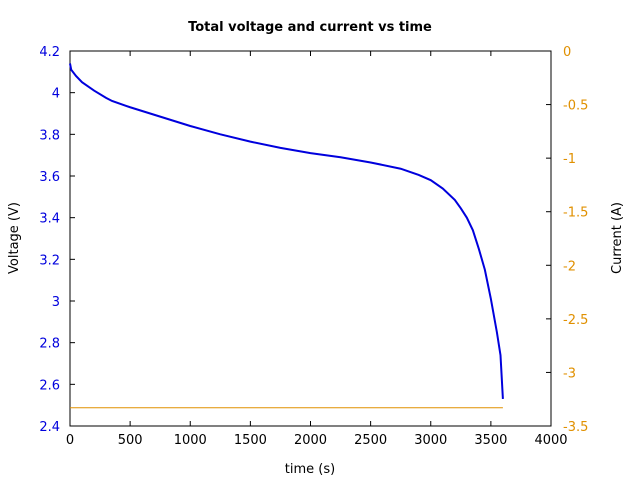 The image size is (640, 480). Describe the element at coordinates (575, 320) in the screenshot. I see `y2-tick-label: -2.5` at that location.